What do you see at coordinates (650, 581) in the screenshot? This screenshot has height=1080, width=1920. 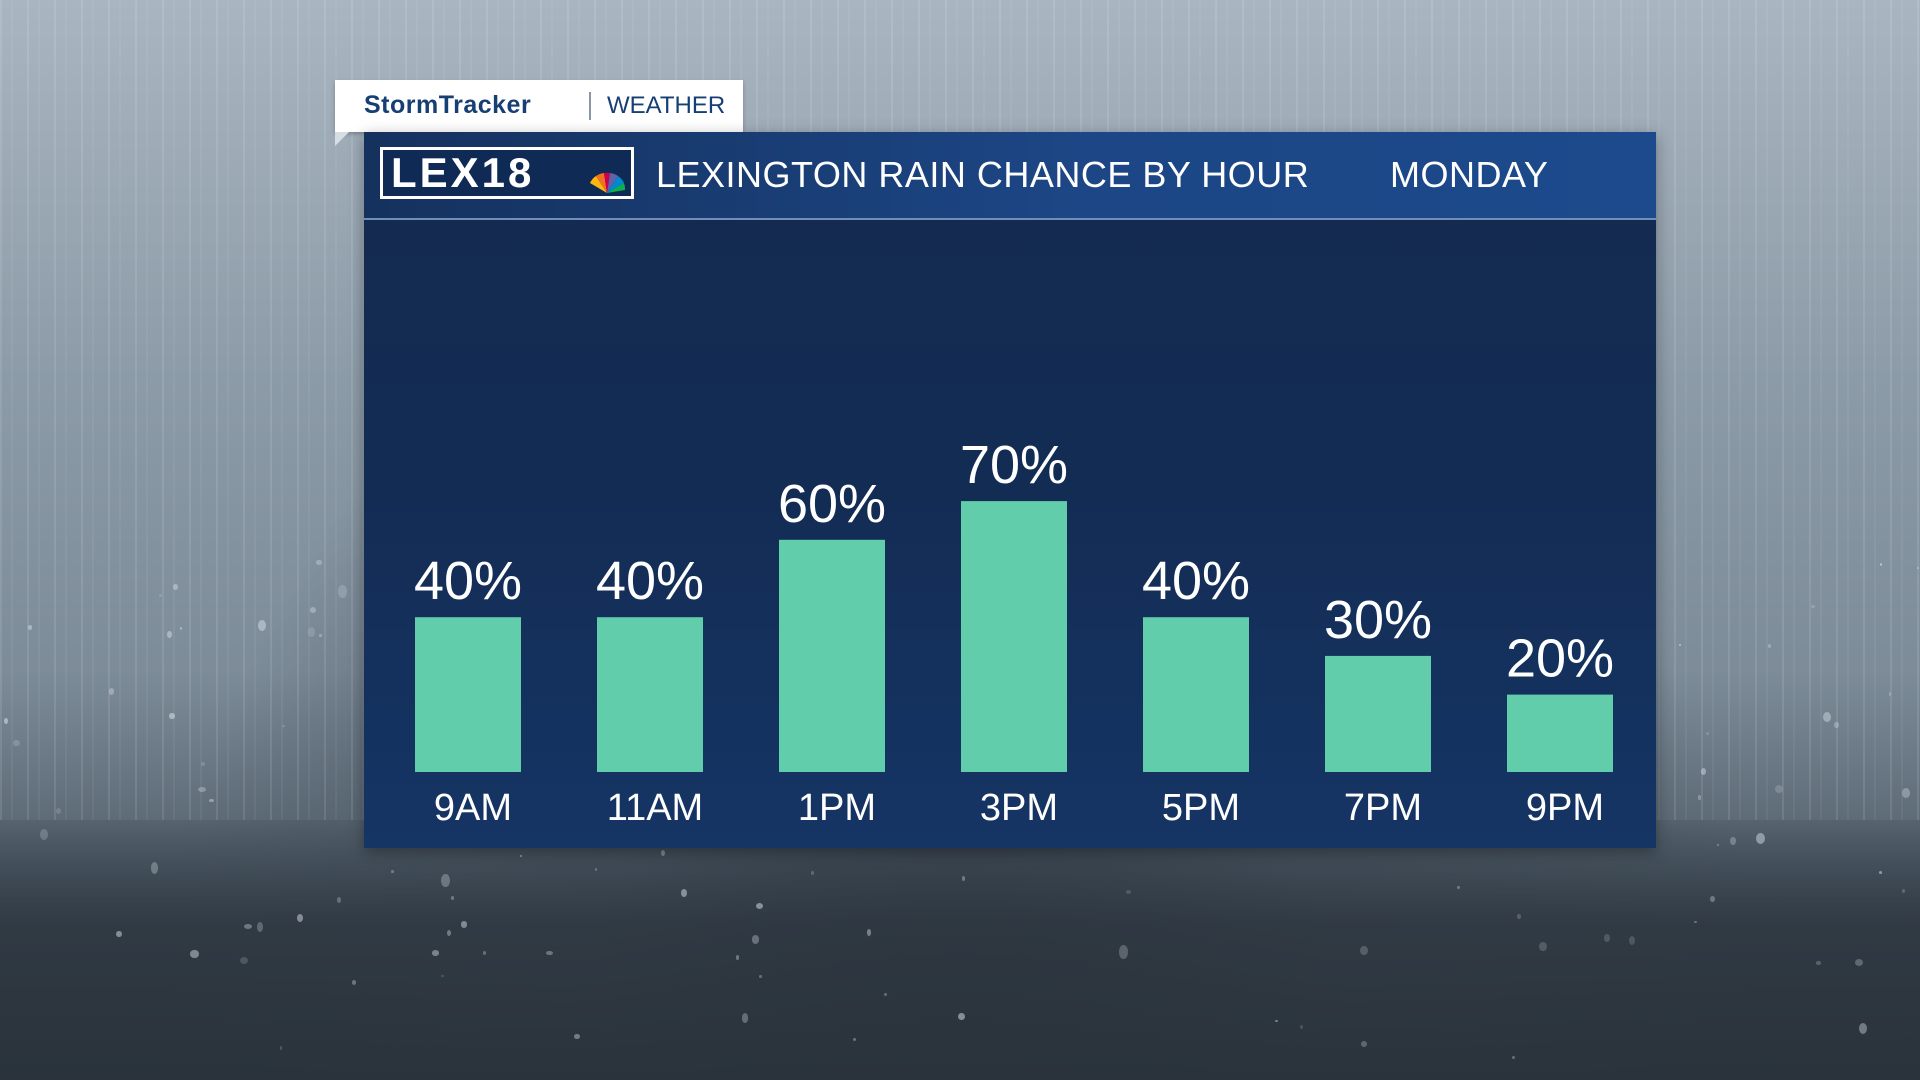 I see `value-label-11am: 40%` at bounding box center [650, 581].